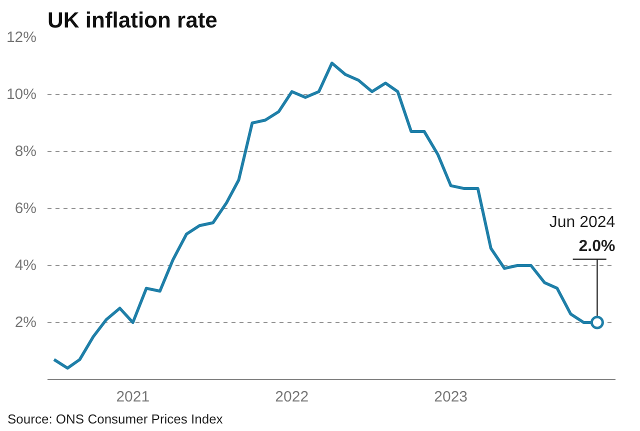 The height and width of the screenshot is (431, 640). What do you see at coordinates (133, 20) in the screenshot?
I see `chart-title: UK inflation rate` at bounding box center [133, 20].